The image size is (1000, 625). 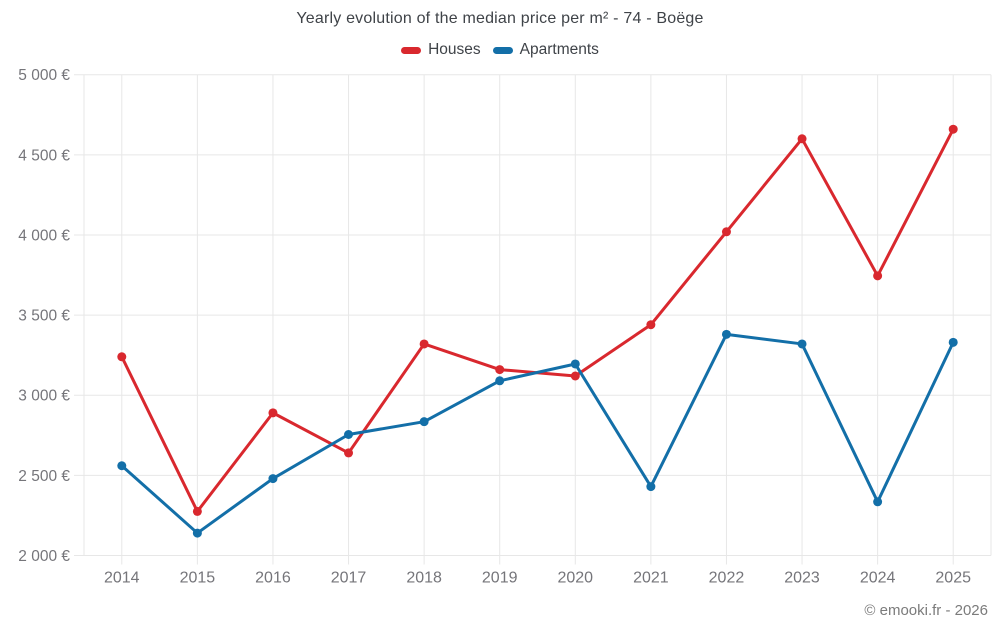 What do you see at coordinates (926, 610) in the screenshot?
I see `copyright-watermark: © emooki.fr - 2026` at bounding box center [926, 610].